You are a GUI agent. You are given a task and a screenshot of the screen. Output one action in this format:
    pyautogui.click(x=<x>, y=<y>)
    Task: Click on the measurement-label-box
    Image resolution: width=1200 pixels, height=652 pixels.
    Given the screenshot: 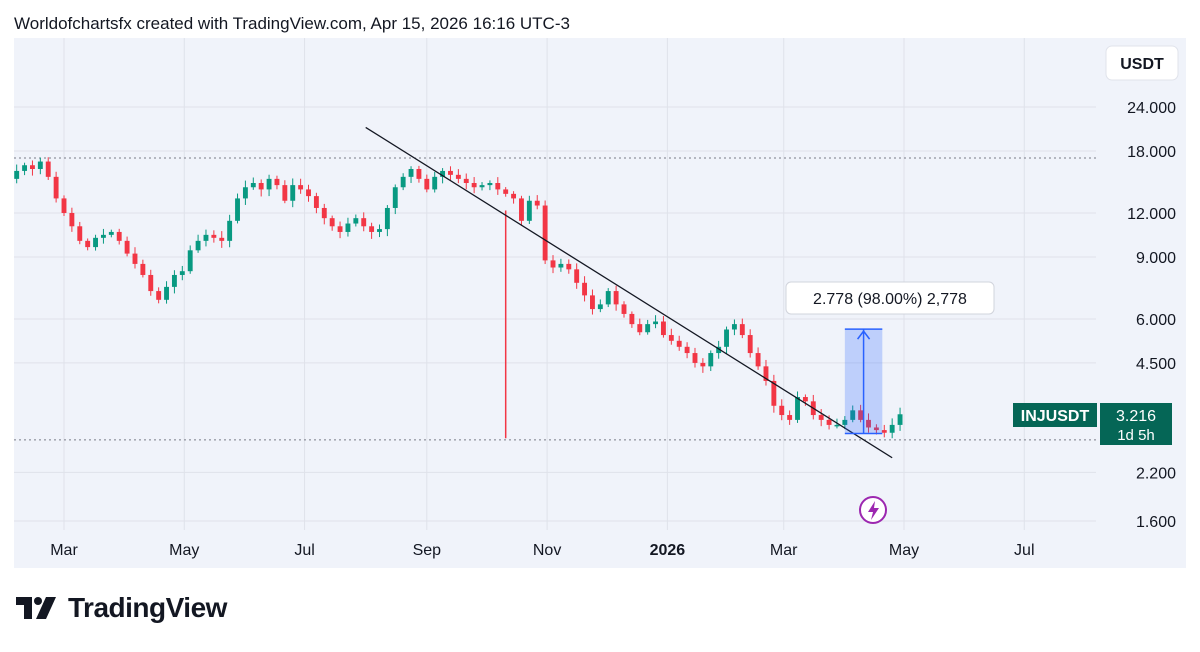 What is the action you would take?
    pyautogui.click(x=890, y=298)
    